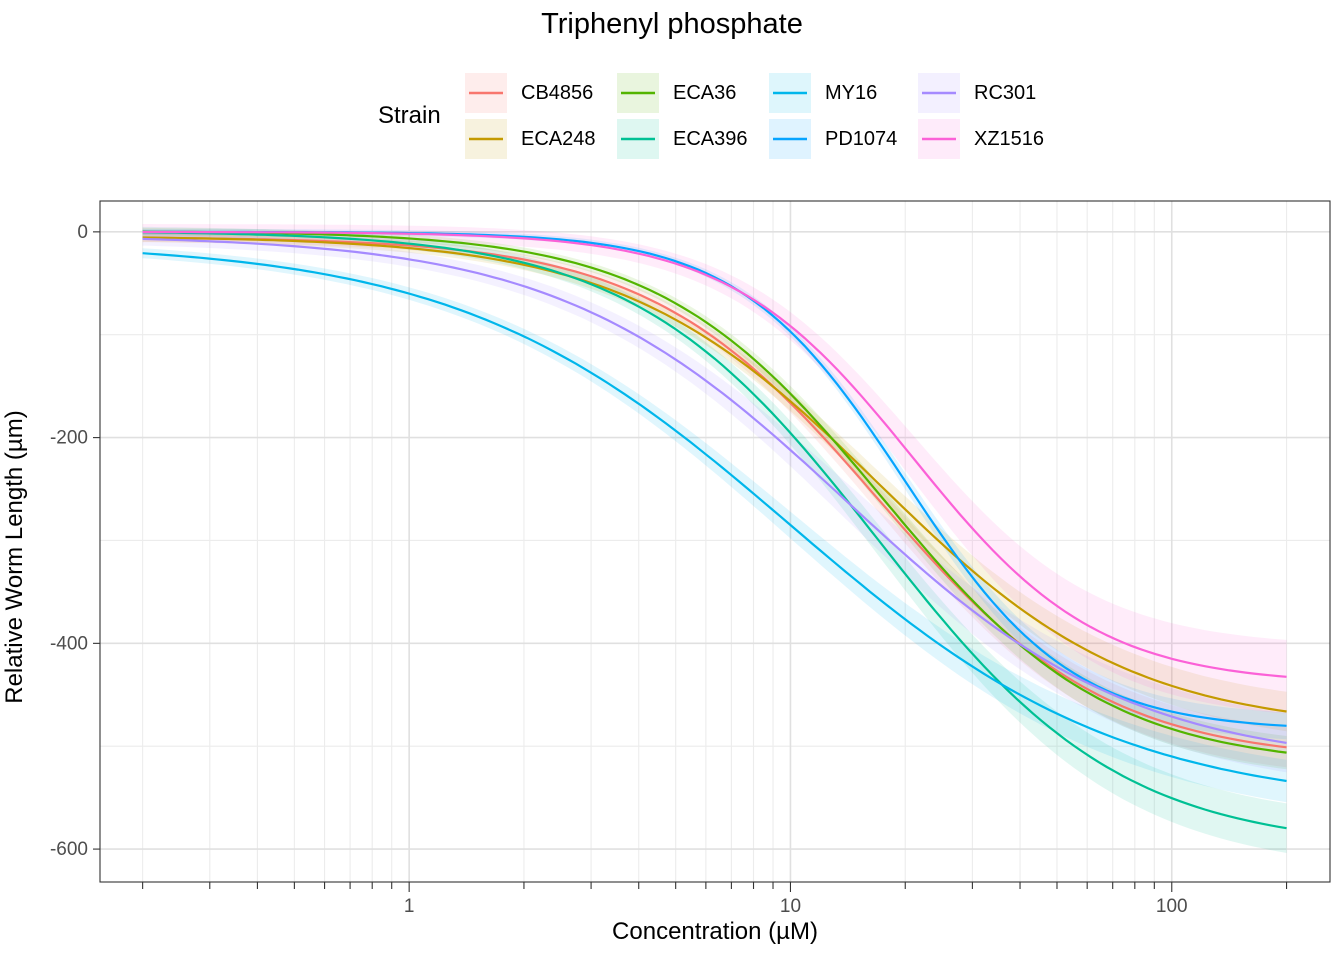 This screenshot has height=960, width=1344. I want to click on x-tick-label: 100, so click(1172, 906).